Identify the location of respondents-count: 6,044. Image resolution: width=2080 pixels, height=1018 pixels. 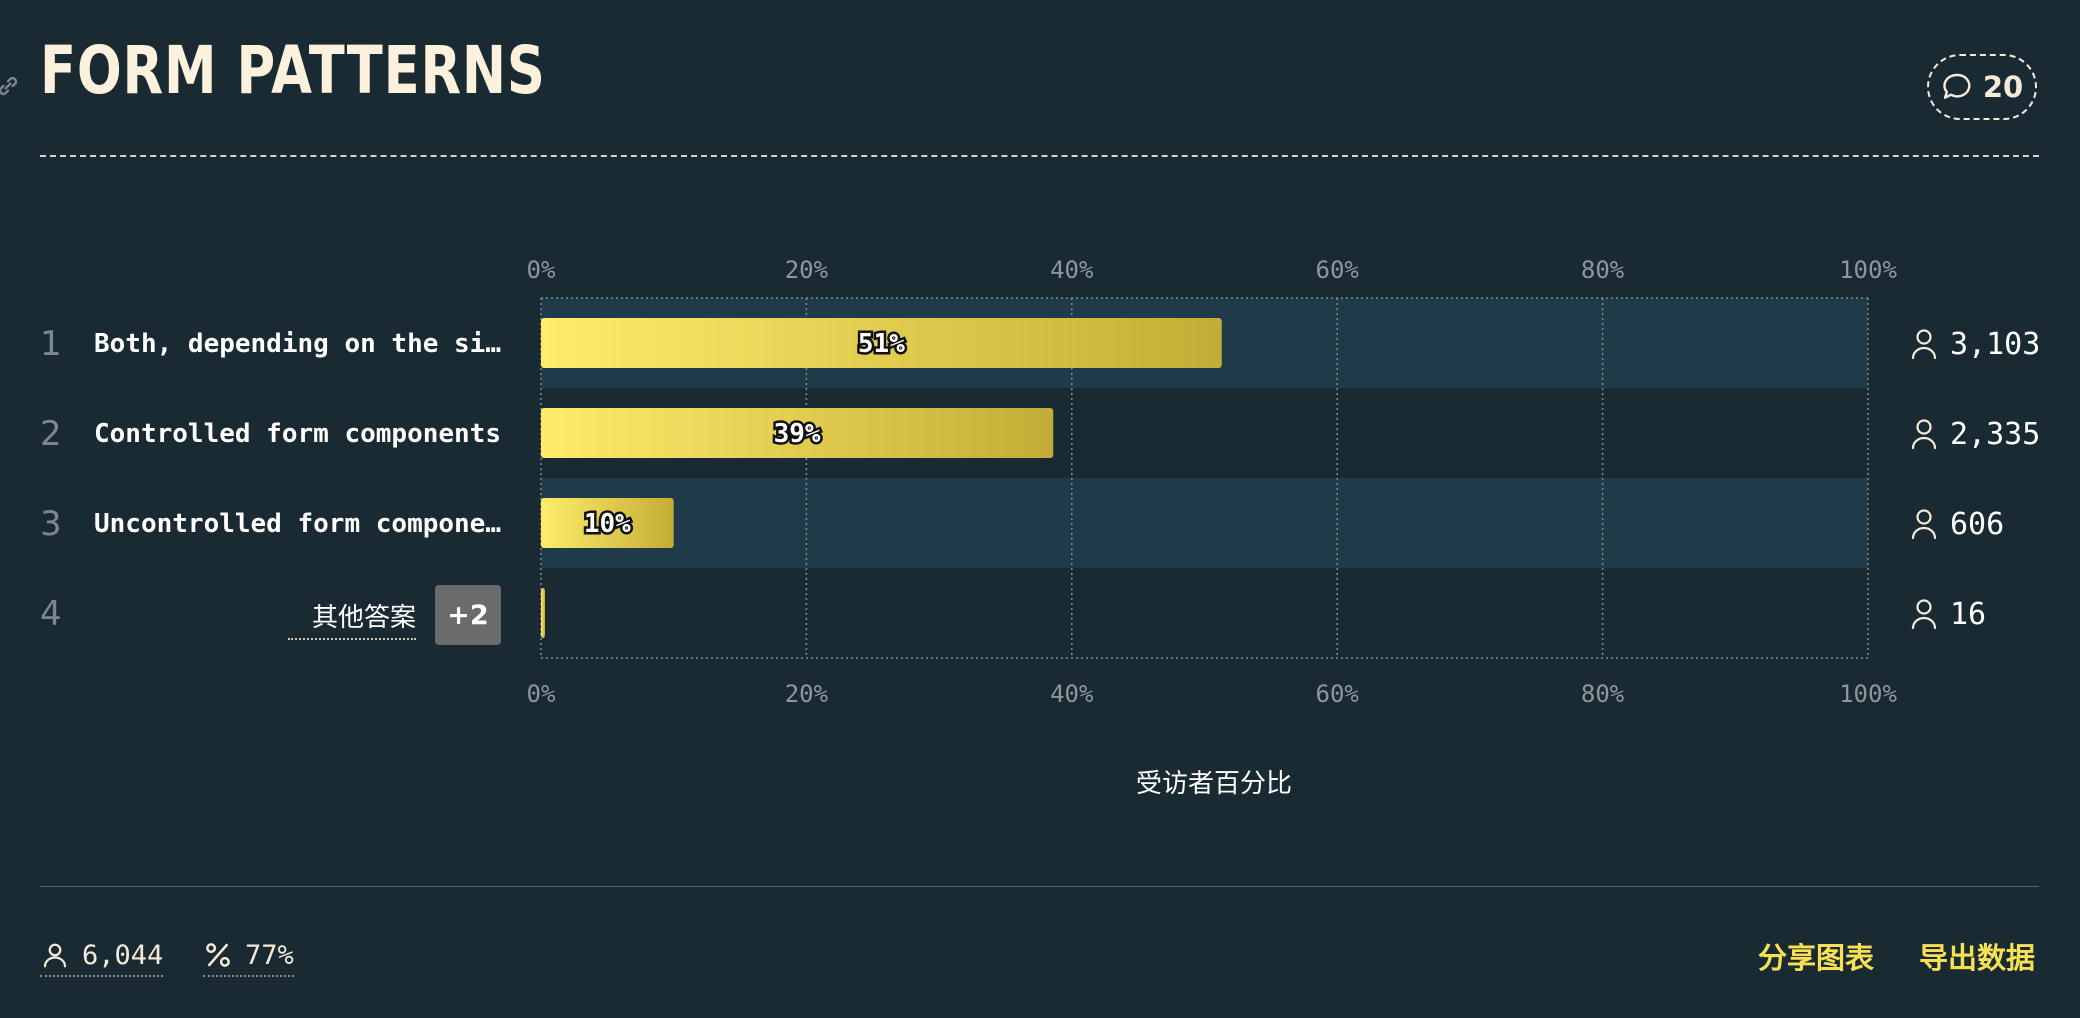
(123, 955).